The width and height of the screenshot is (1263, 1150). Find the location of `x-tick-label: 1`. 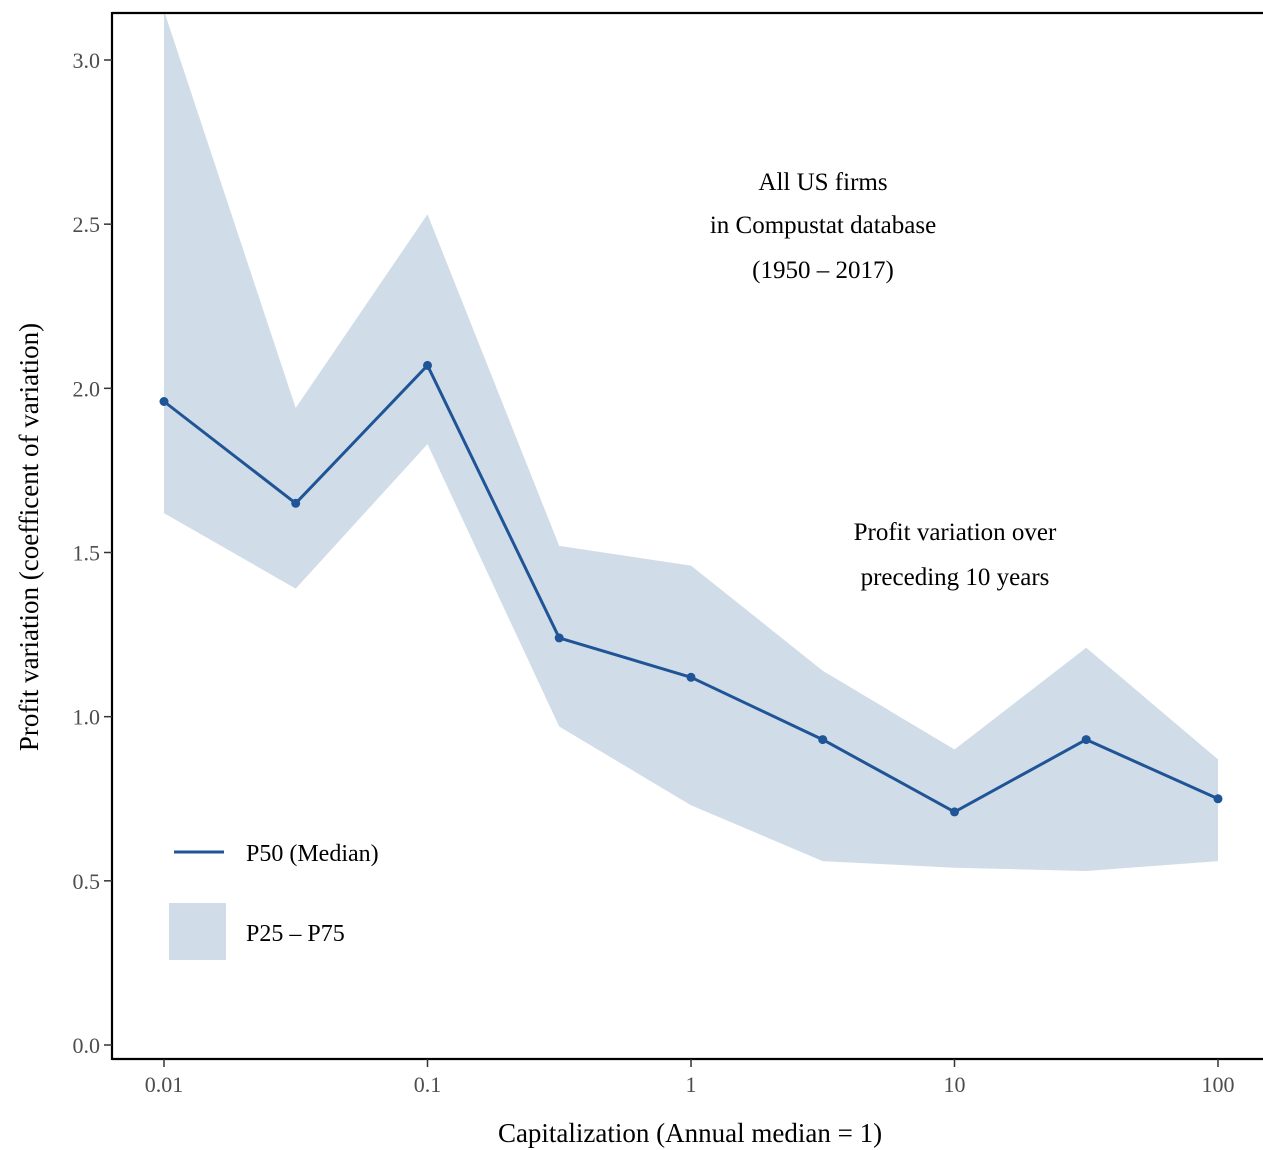

x-tick-label: 1 is located at coordinates (691, 1084).